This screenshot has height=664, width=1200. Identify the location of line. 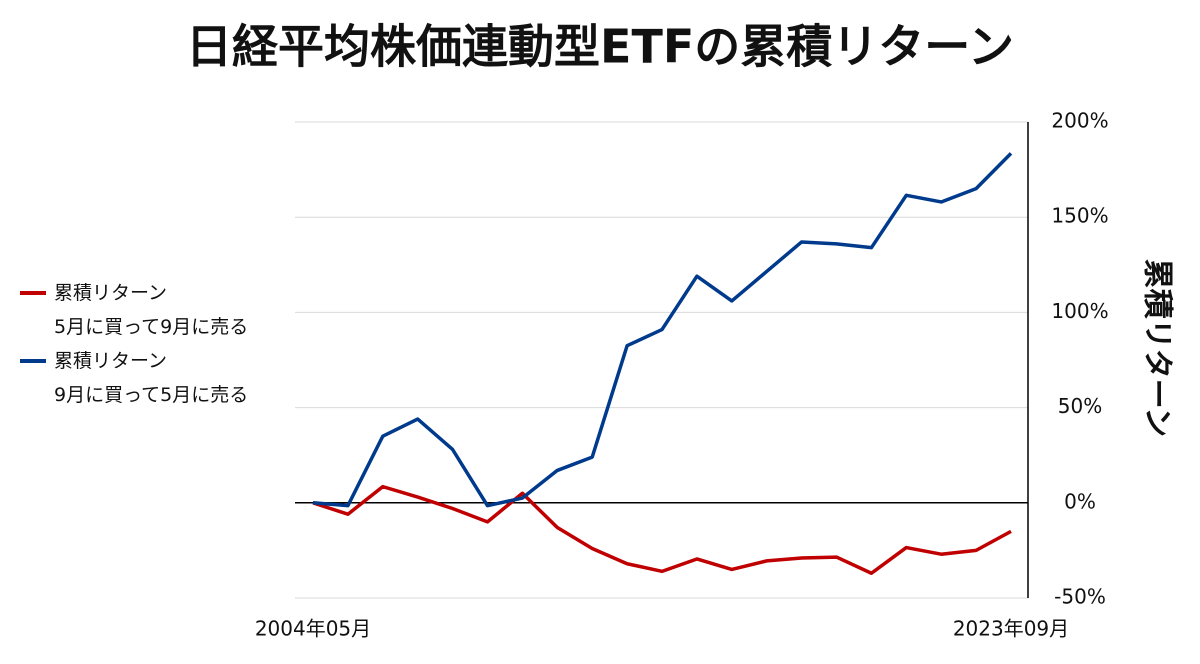
(662, 529).